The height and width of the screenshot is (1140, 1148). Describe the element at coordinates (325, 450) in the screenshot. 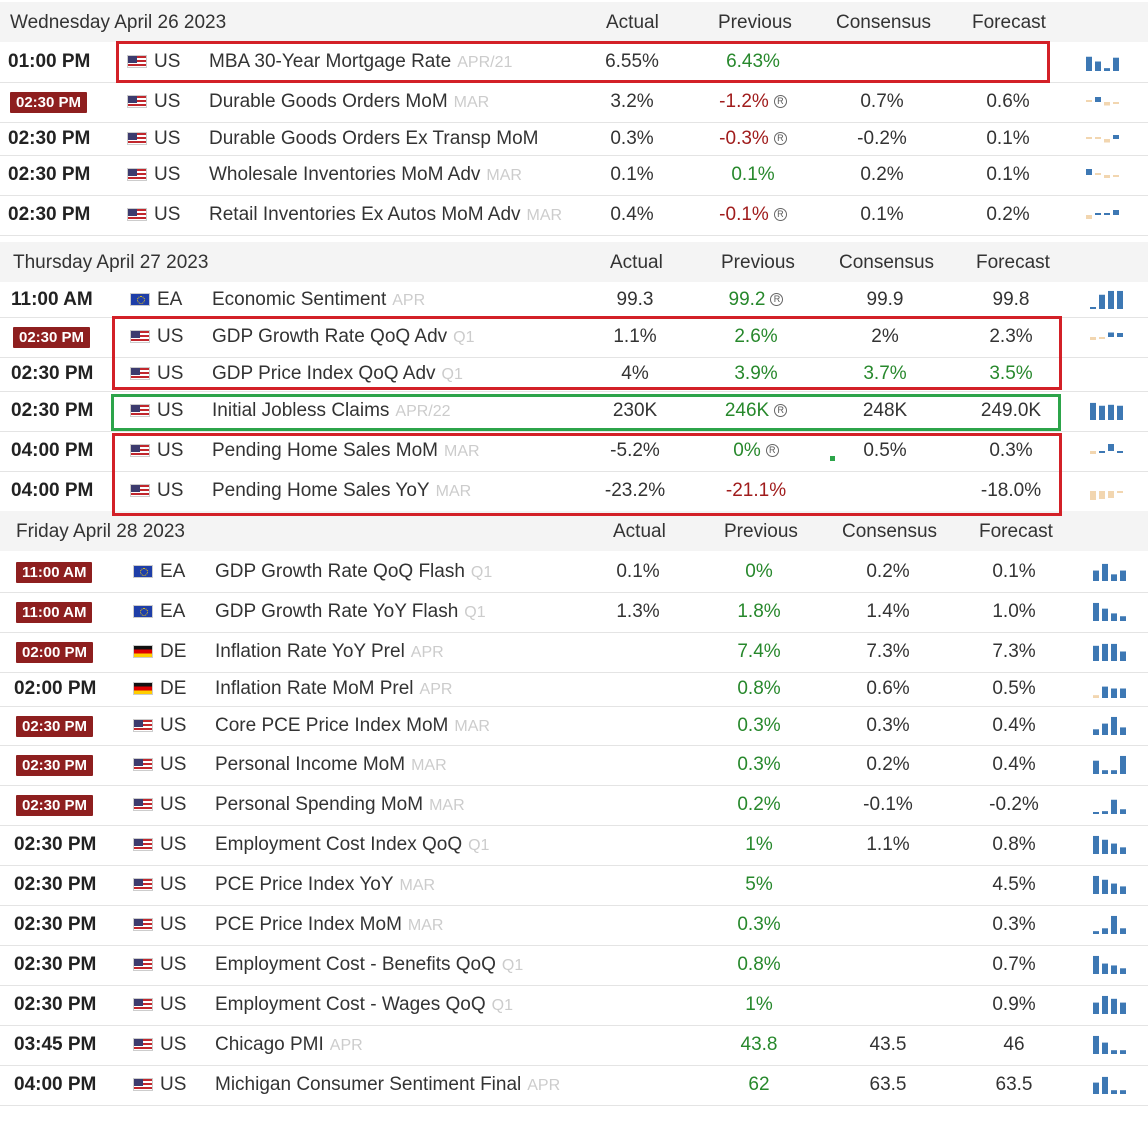

I see `event-name: Pending Home Sales MoM` at that location.